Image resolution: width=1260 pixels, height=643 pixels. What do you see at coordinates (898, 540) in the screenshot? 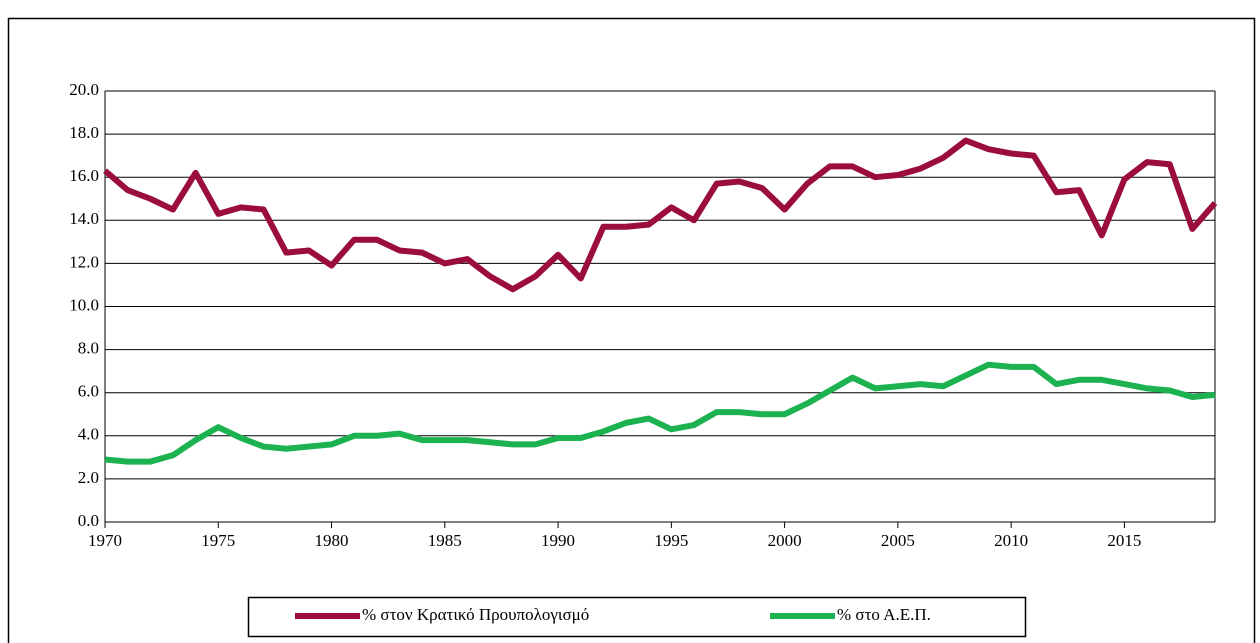
I see `x-tick-label: 2005` at bounding box center [898, 540].